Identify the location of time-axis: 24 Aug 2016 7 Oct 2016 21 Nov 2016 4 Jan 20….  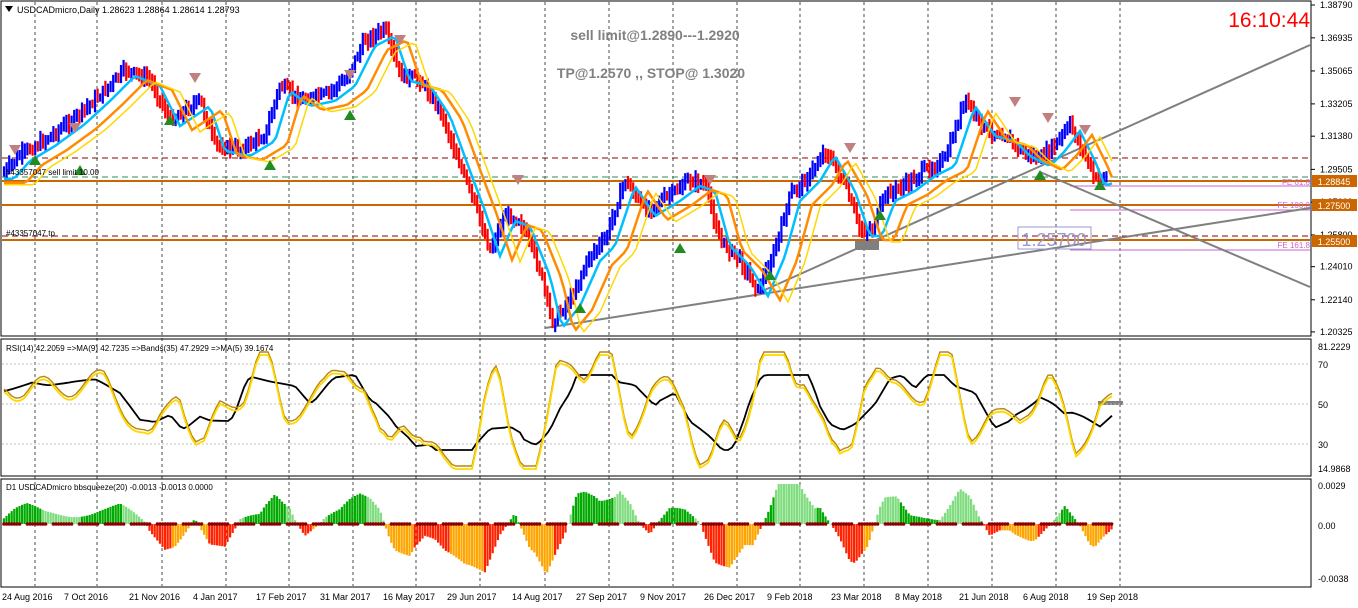
(570, 597).